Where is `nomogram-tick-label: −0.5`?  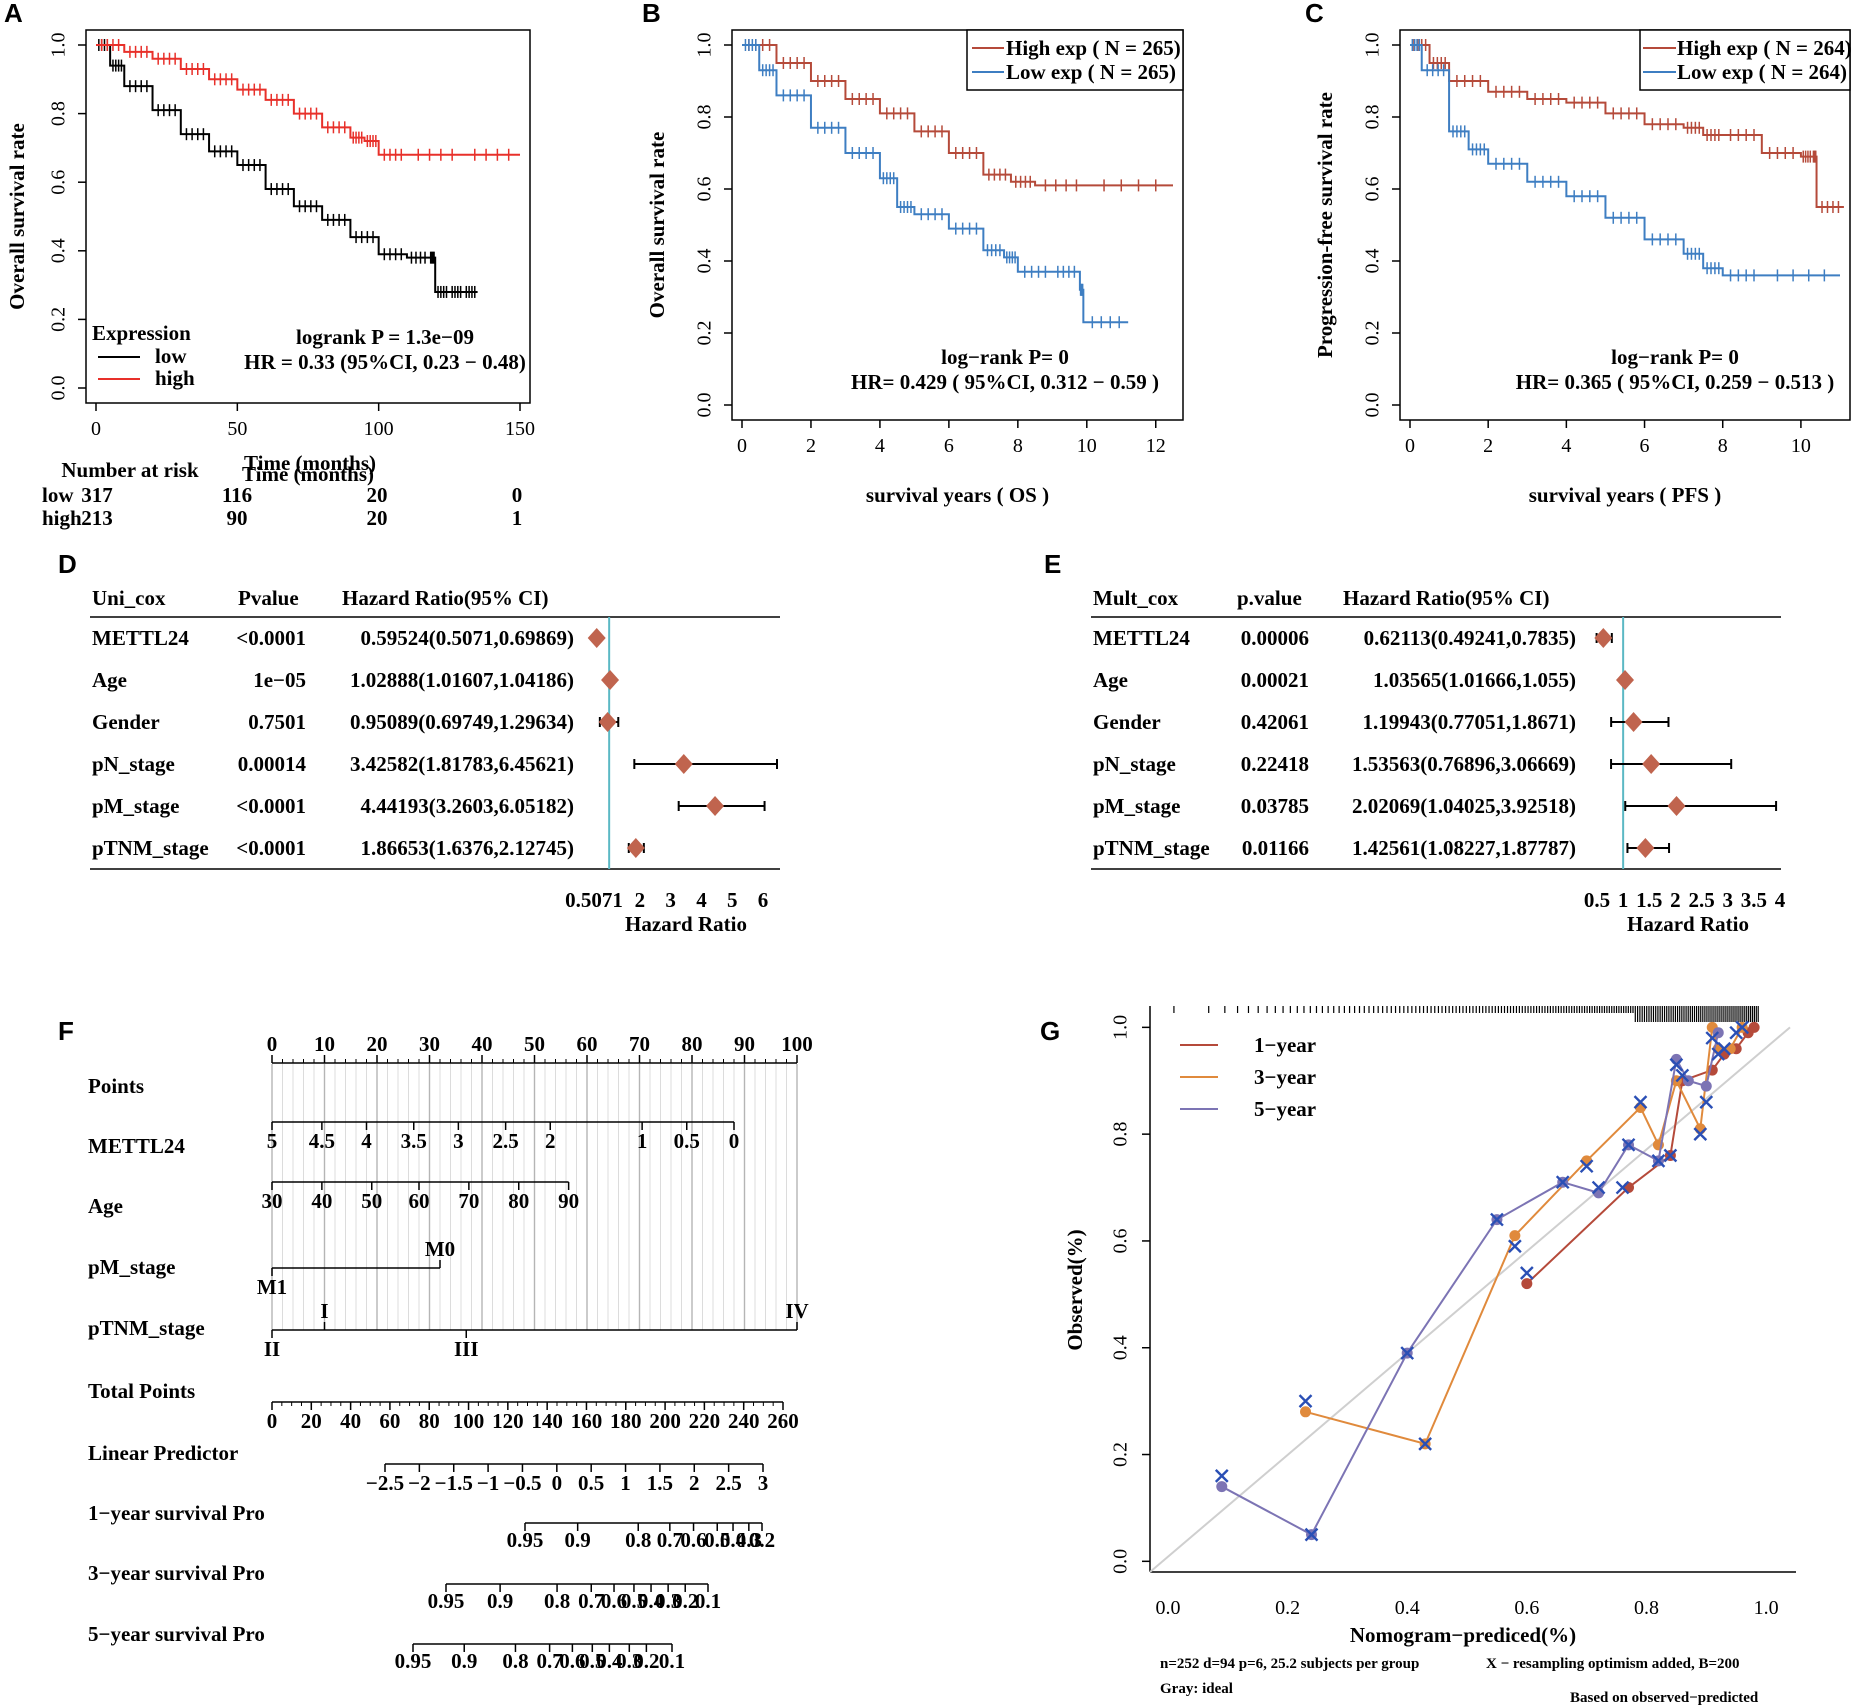 nomogram-tick-label: −0.5 is located at coordinates (522, 1483).